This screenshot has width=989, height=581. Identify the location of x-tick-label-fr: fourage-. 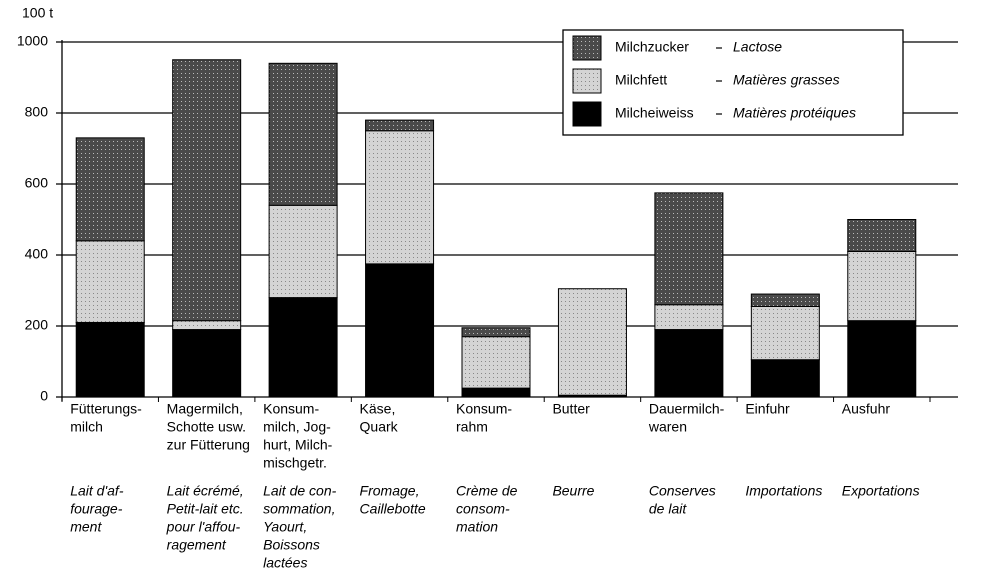
(96, 509).